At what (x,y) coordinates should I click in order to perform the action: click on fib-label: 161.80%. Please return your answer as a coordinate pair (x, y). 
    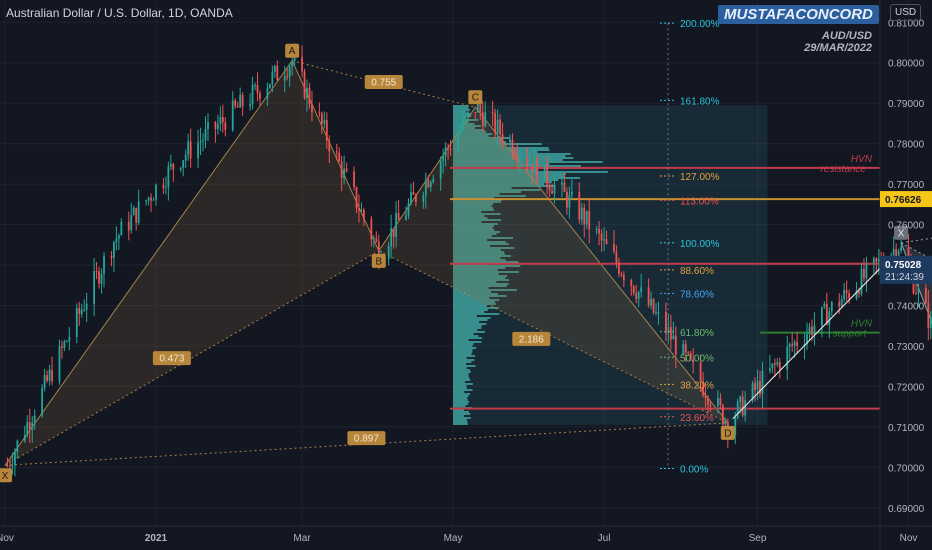
    Looking at the image, I should click on (700, 101).